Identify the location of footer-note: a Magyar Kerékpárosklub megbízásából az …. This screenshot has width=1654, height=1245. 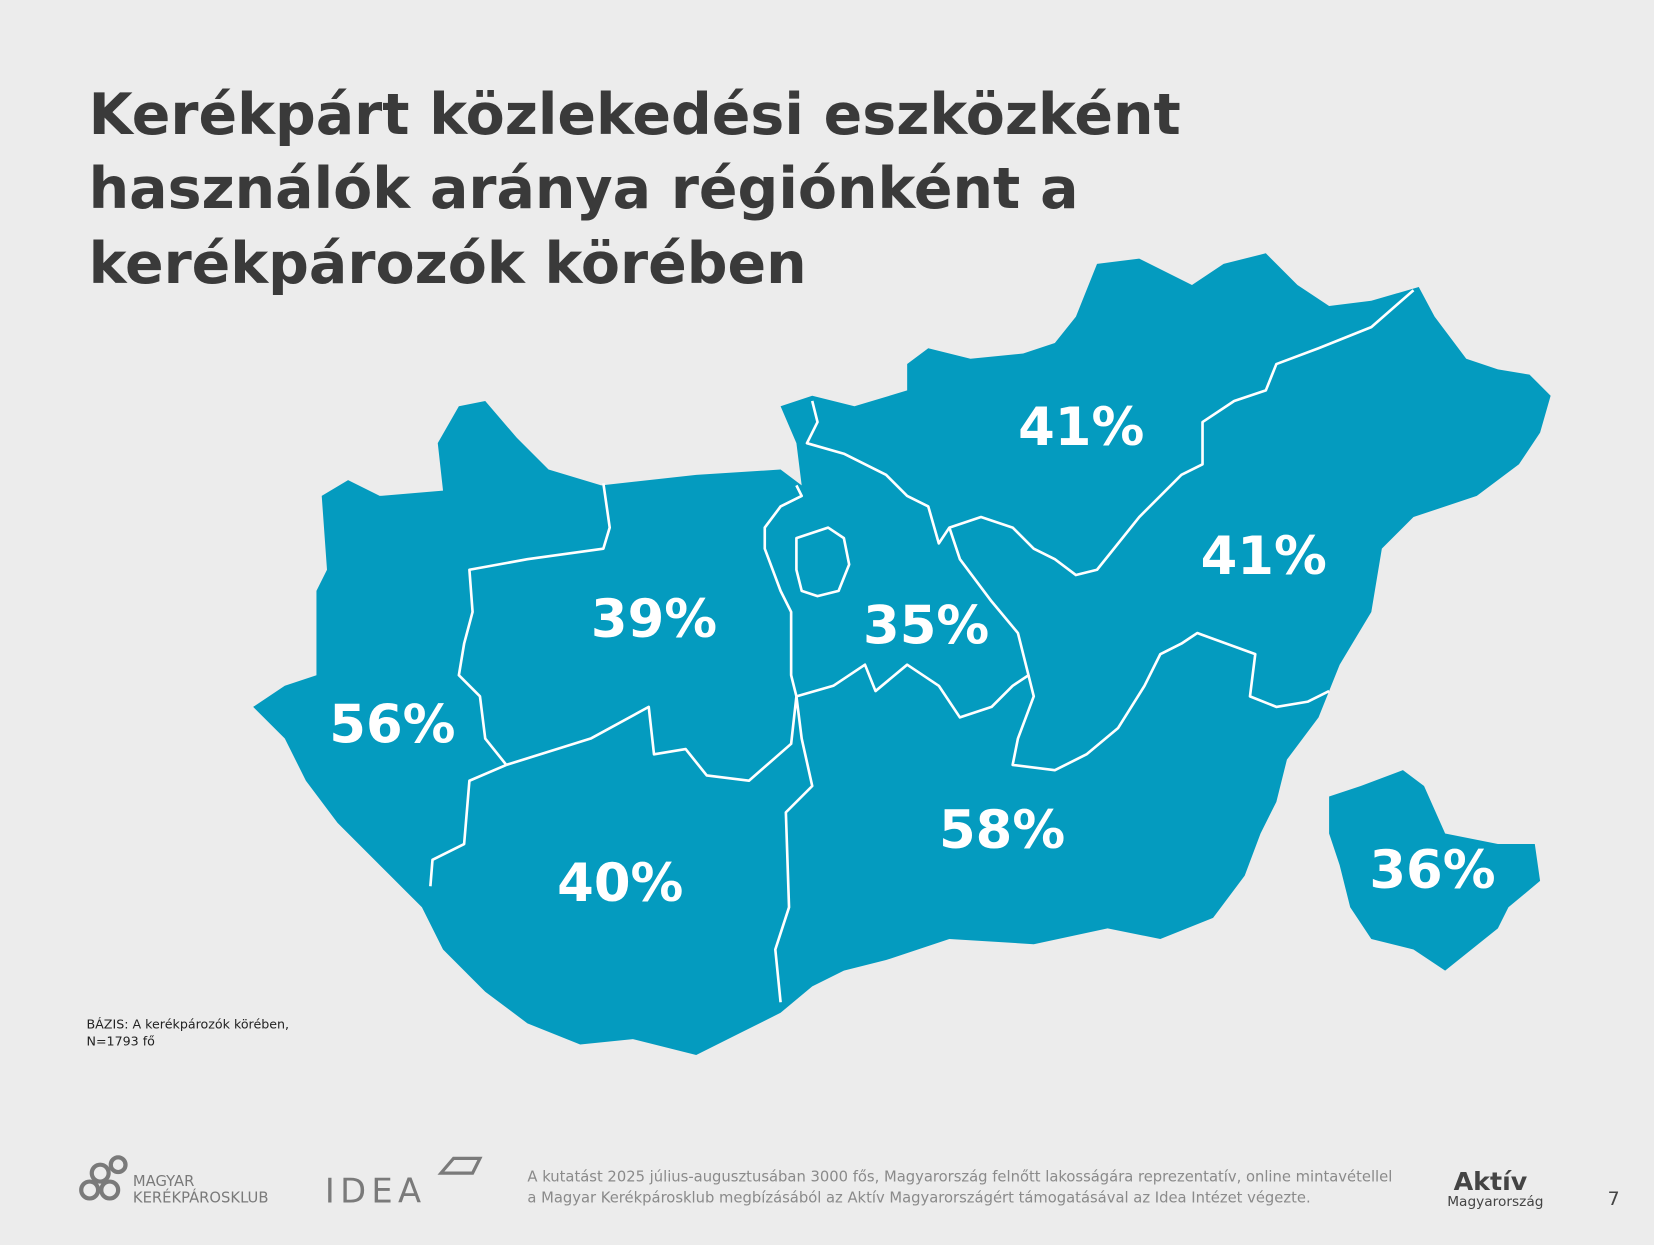
(918, 1198).